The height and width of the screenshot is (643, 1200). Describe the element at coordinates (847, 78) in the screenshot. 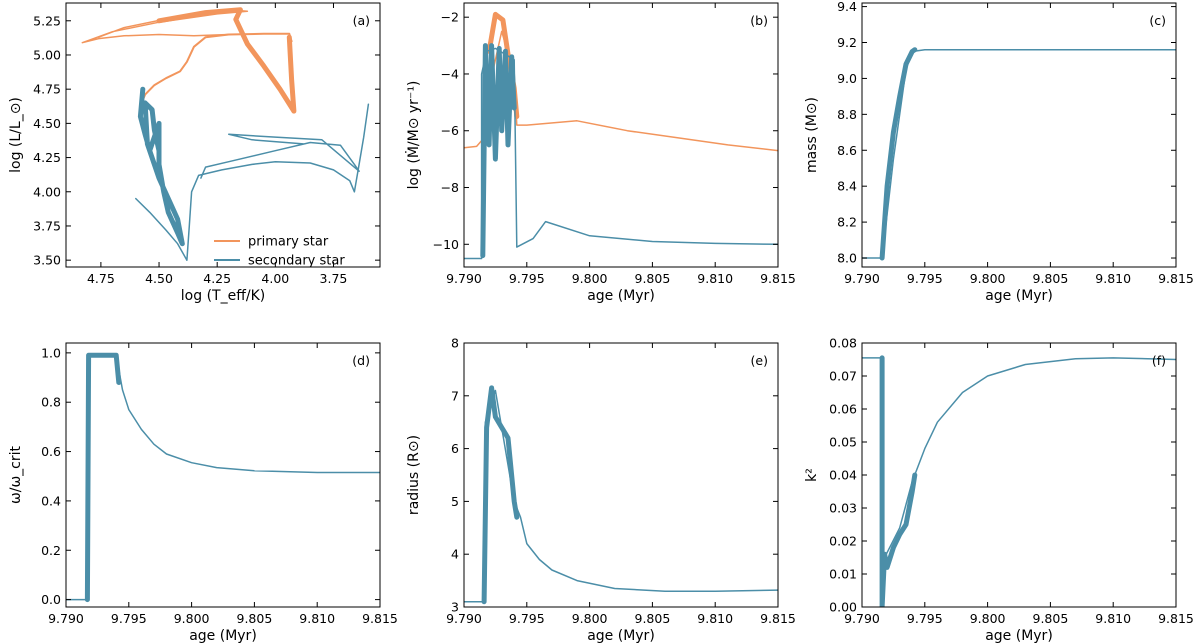

I see `y-tick-label-c-5: 9.0` at that location.